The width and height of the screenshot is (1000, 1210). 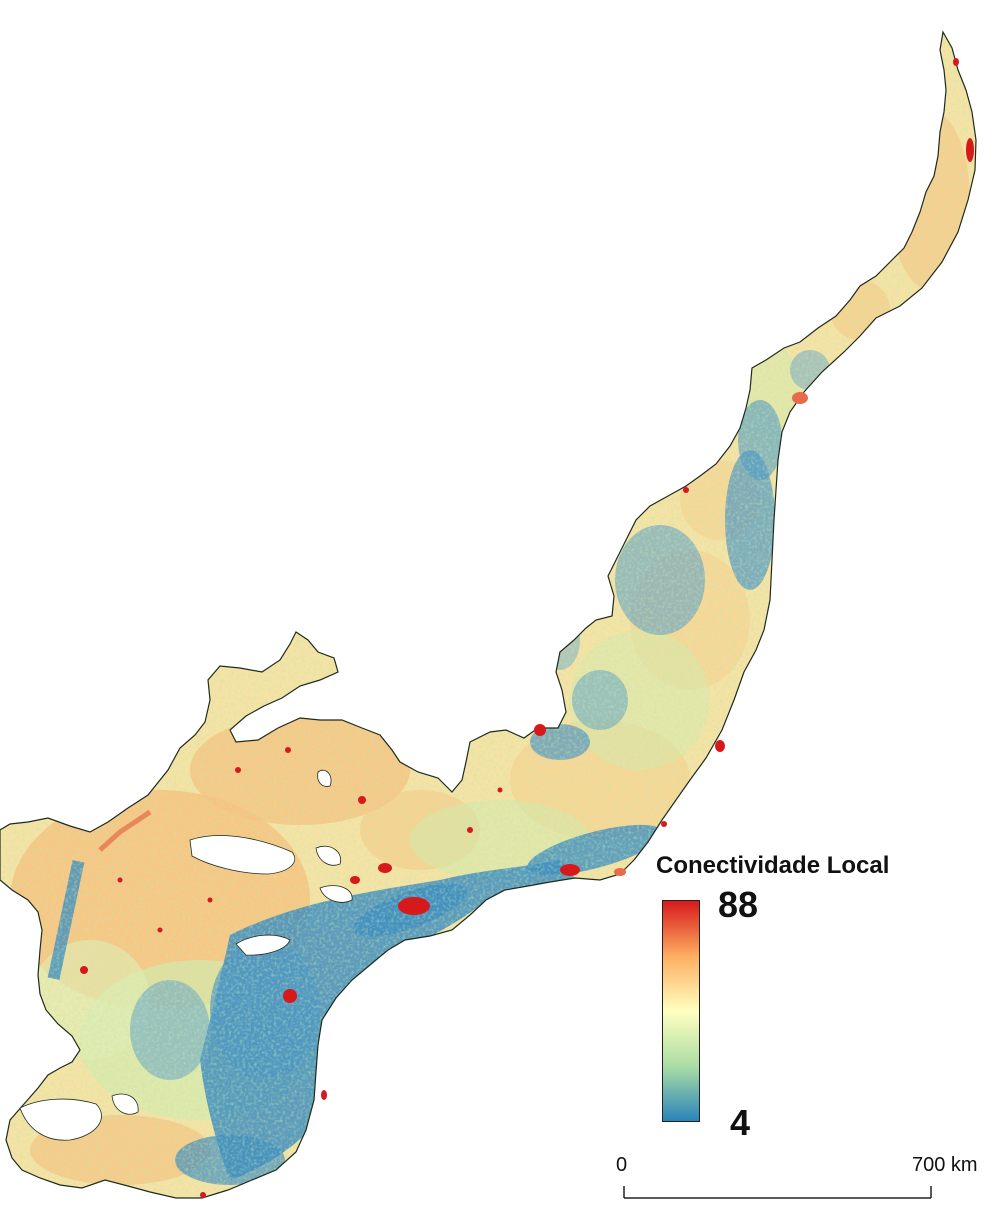 What do you see at coordinates (773, 865) in the screenshot?
I see `legend-title: Conectividade Local` at bounding box center [773, 865].